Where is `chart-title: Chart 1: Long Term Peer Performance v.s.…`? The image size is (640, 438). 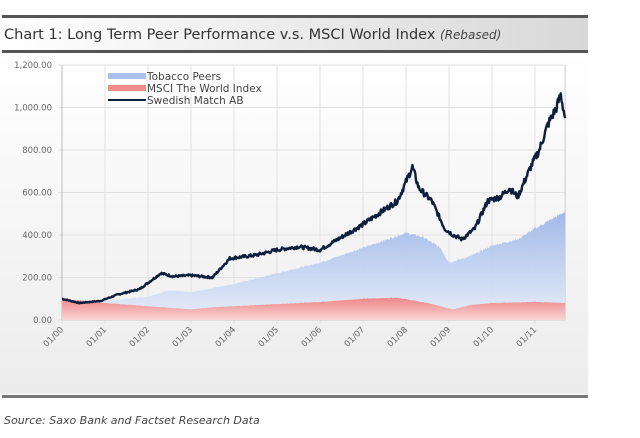 chart-title: Chart 1: Long Term Peer Performance v.s.… is located at coordinates (252, 35).